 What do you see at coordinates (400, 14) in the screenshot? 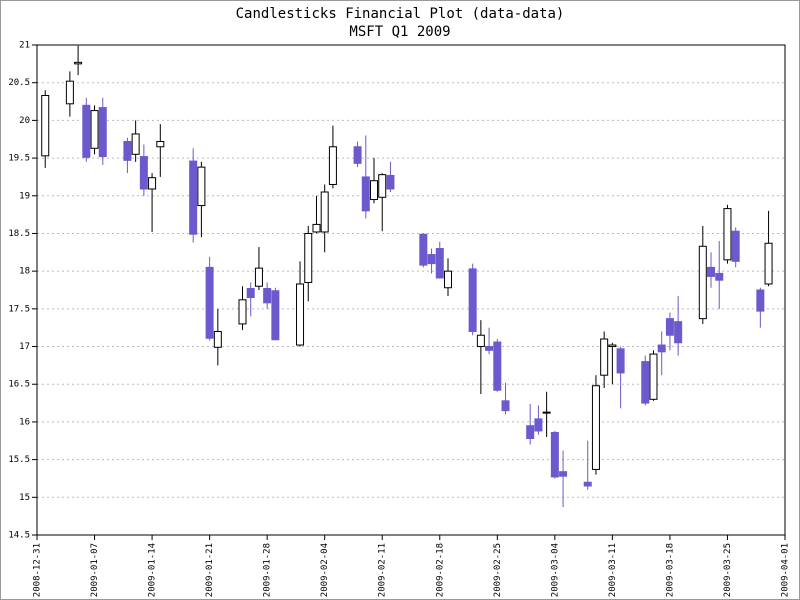
I see `chart-title: Candlesticks Financial Plot (data-data)` at bounding box center [400, 14].